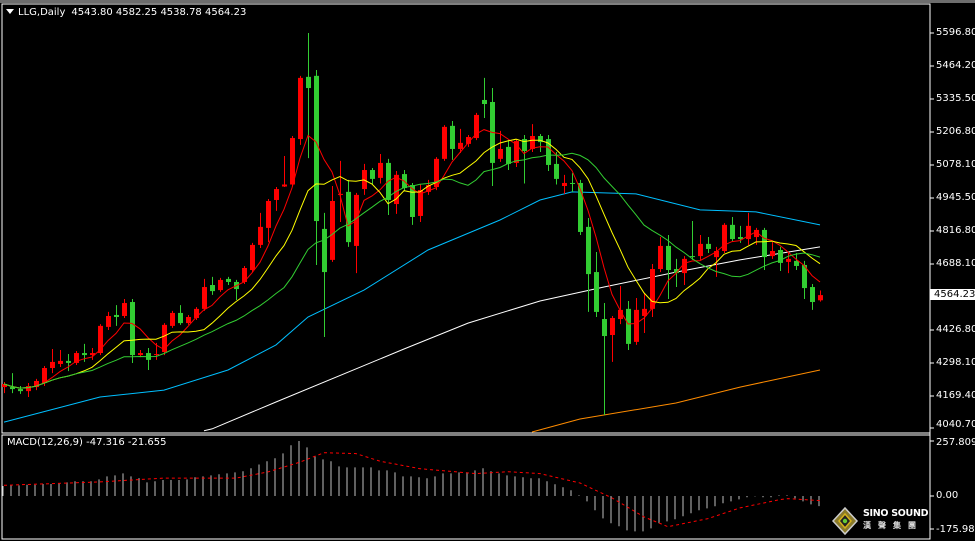  I want to click on logo-text: SINO SOUND, so click(896, 513).